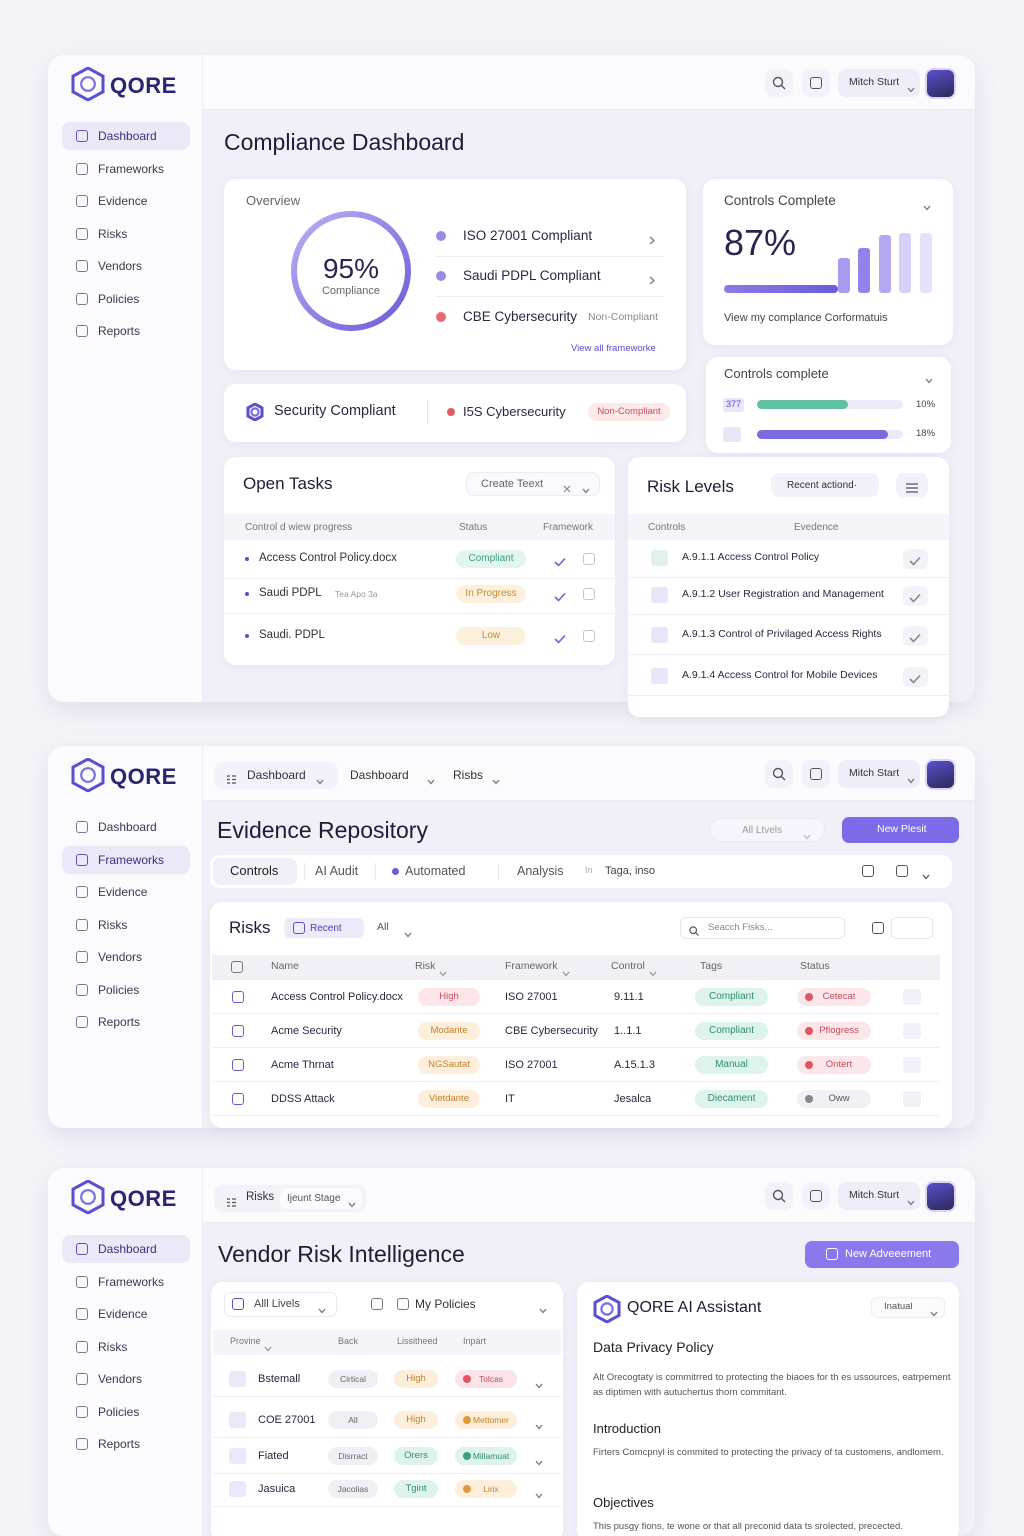 The image size is (1024, 1536). I want to click on tab: Analysis, so click(540, 870).